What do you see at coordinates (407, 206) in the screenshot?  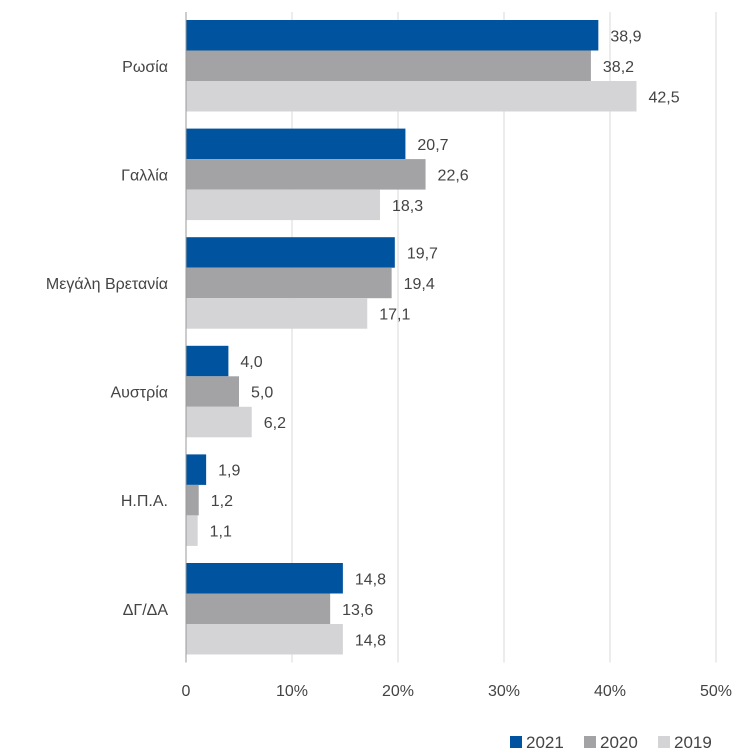 I see `data-label: 18,3` at bounding box center [407, 206].